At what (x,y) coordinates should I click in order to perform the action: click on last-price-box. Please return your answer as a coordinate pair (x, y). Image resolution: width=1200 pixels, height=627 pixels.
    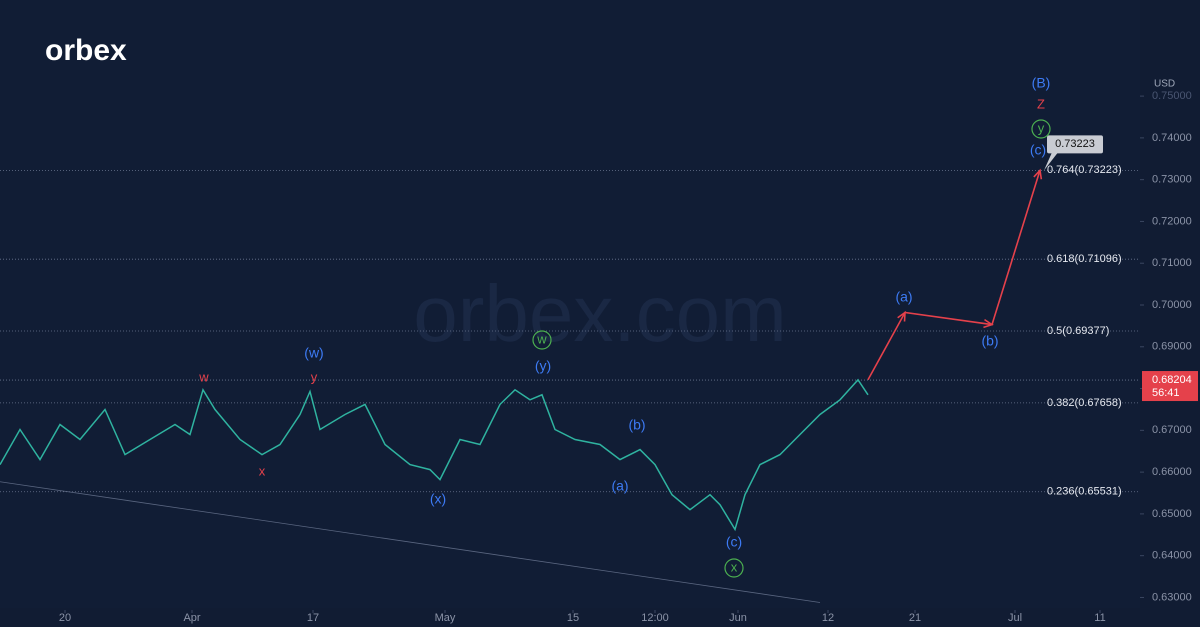
    Looking at the image, I should click on (1170, 386).